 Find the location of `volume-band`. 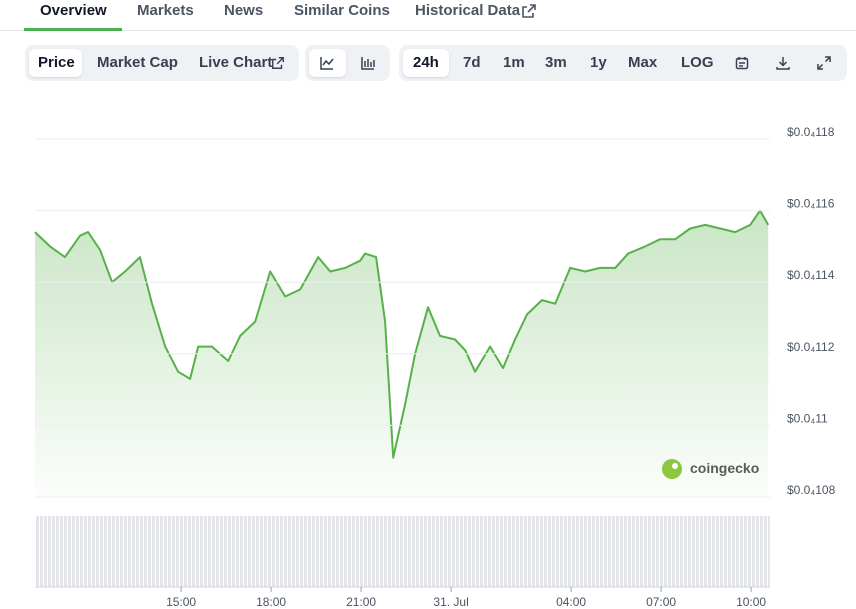

volume-band is located at coordinates (402, 551).